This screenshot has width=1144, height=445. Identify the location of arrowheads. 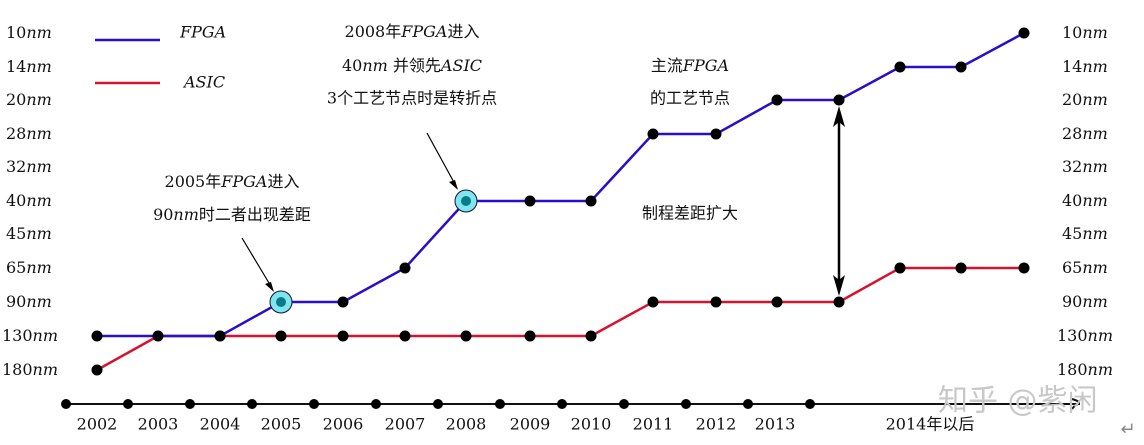
(361, 236).